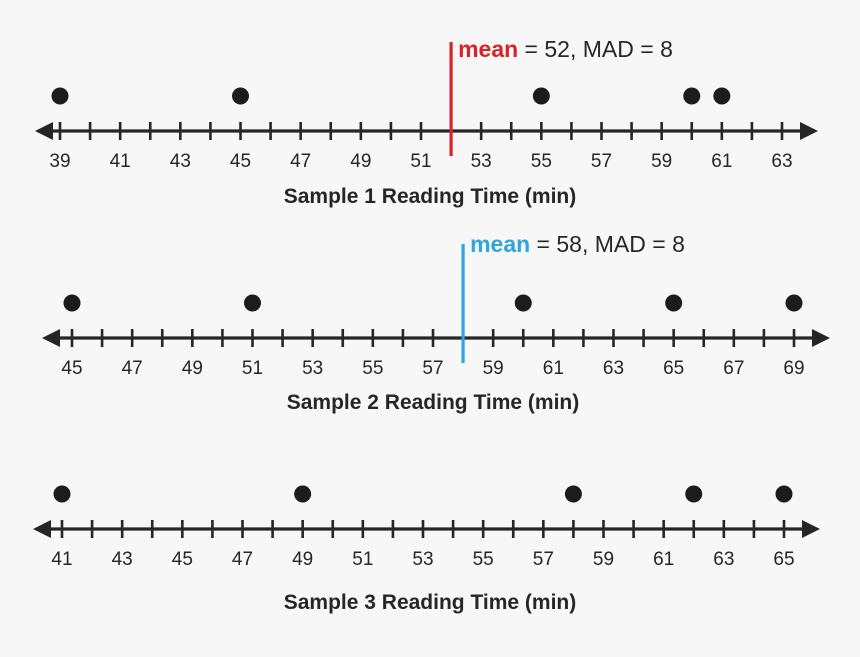 The height and width of the screenshot is (657, 860). Describe the element at coordinates (595, 49) in the screenshot. I see `mean-mad-value: = 52, MAD = 8` at that location.